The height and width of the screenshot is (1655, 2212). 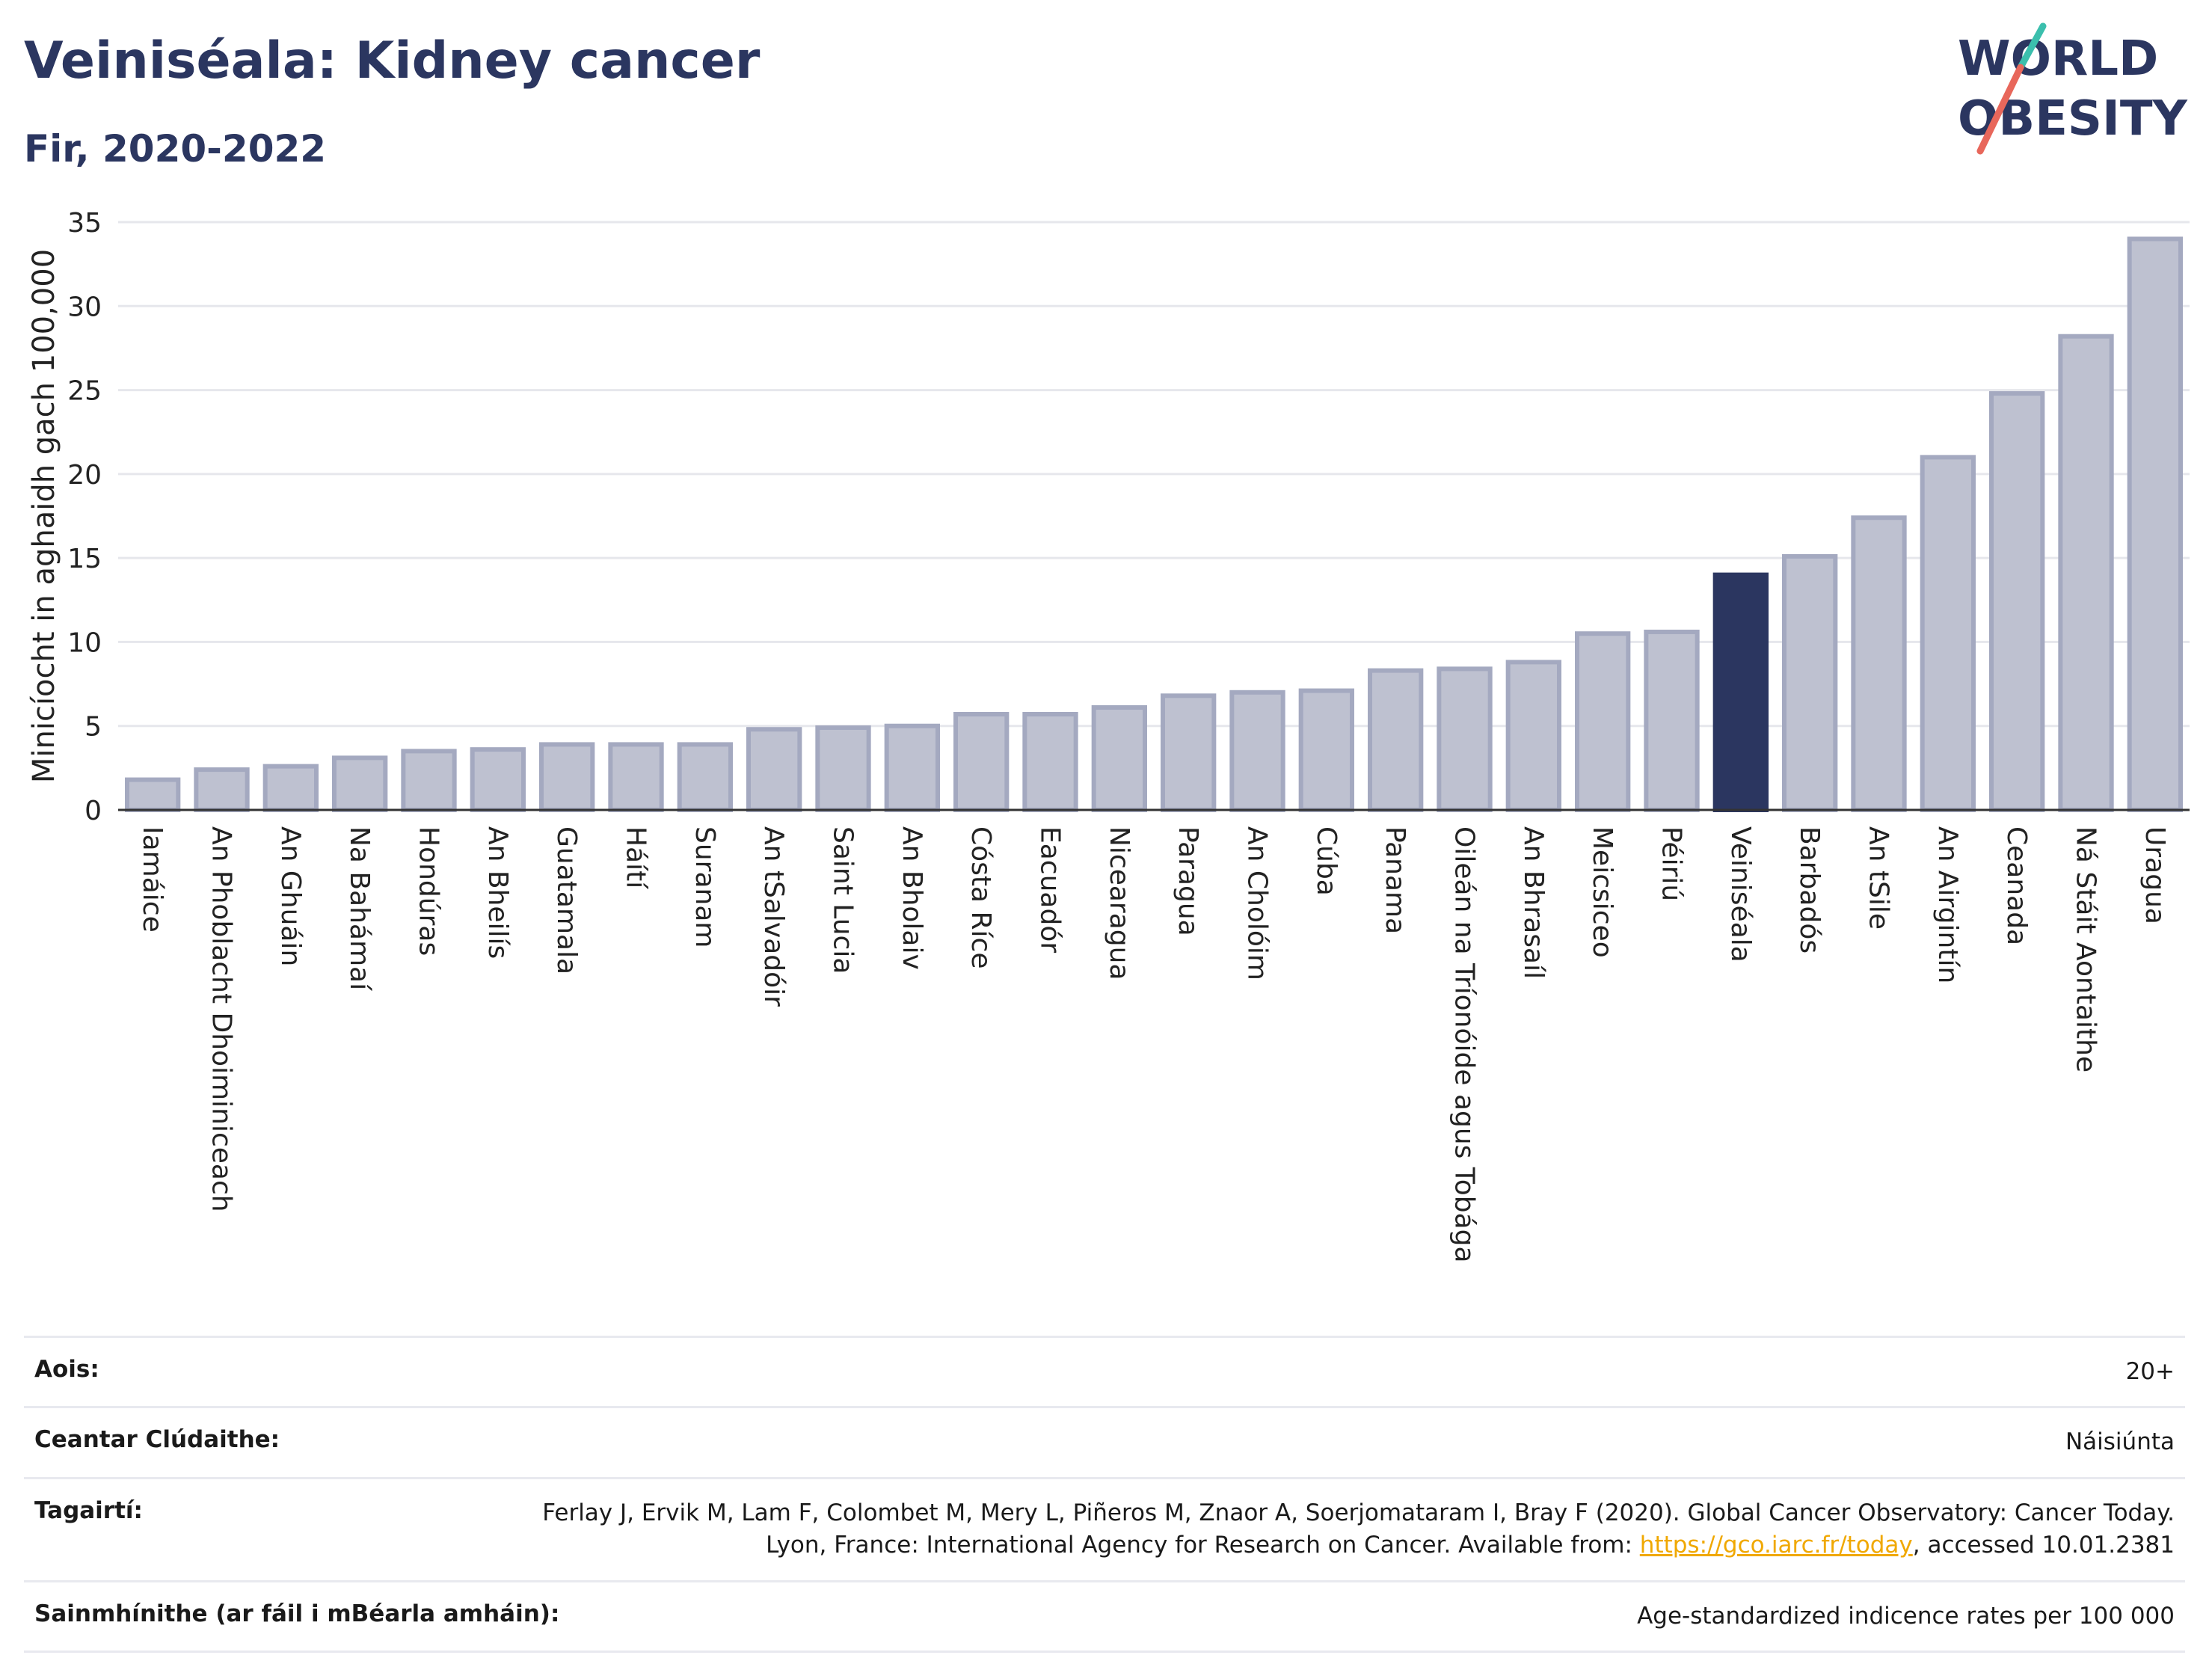 What do you see at coordinates (843, 900) in the screenshot?
I see `x-tick-label: Saint Lucia` at bounding box center [843, 900].